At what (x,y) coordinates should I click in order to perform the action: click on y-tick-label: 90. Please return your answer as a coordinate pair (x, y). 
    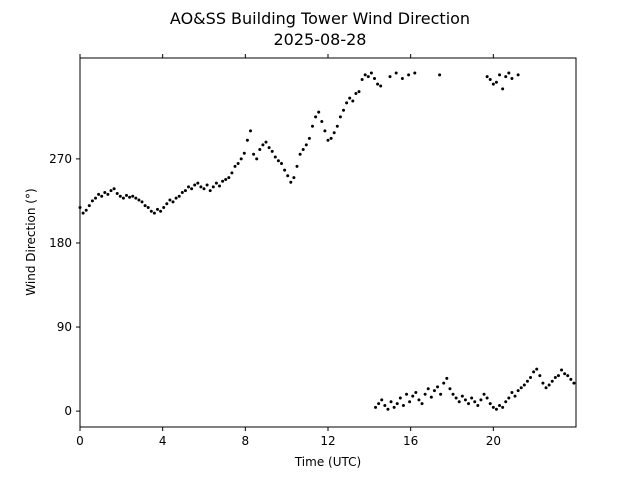
    Looking at the image, I should click on (64, 327).